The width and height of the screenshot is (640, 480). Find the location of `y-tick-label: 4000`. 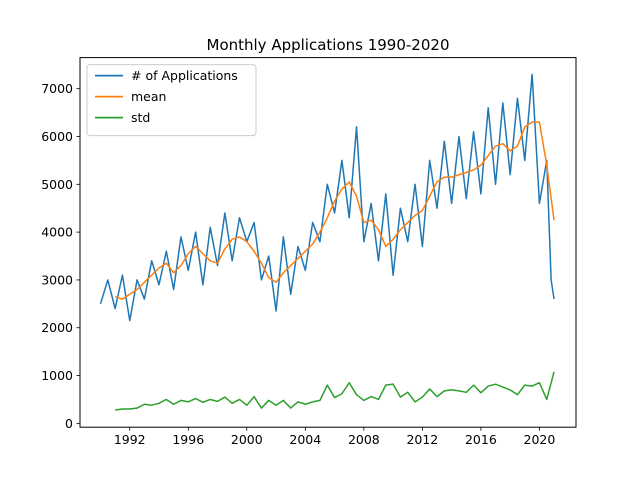

y-tick-label: 4000 is located at coordinates (57, 232).